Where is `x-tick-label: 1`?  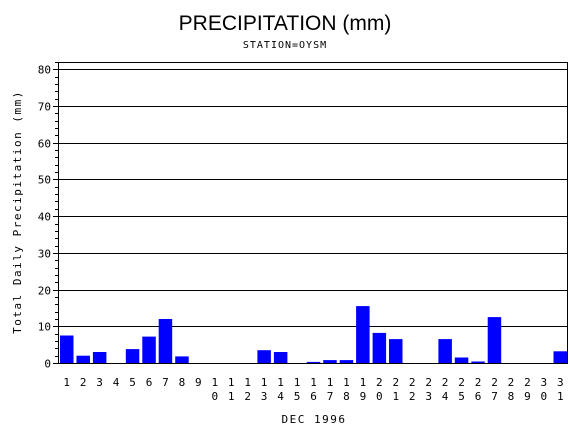 x-tick-label: 1 is located at coordinates (66, 382).